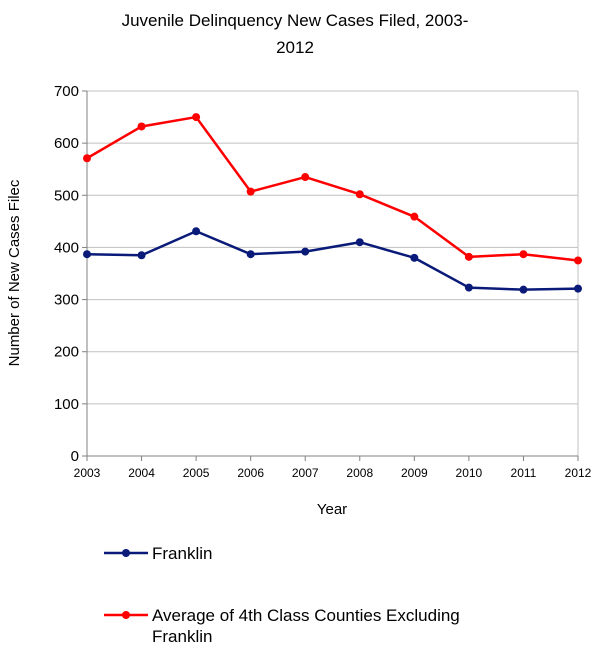 This screenshot has height=652, width=593. I want to click on x-axis-label: Year, so click(332, 509).